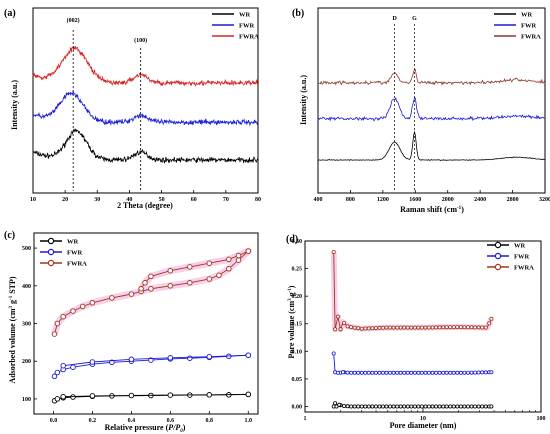 The image size is (550, 434). Describe the element at coordinates (292, 239) in the screenshot. I see `panel-label-d: (d)` at that location.